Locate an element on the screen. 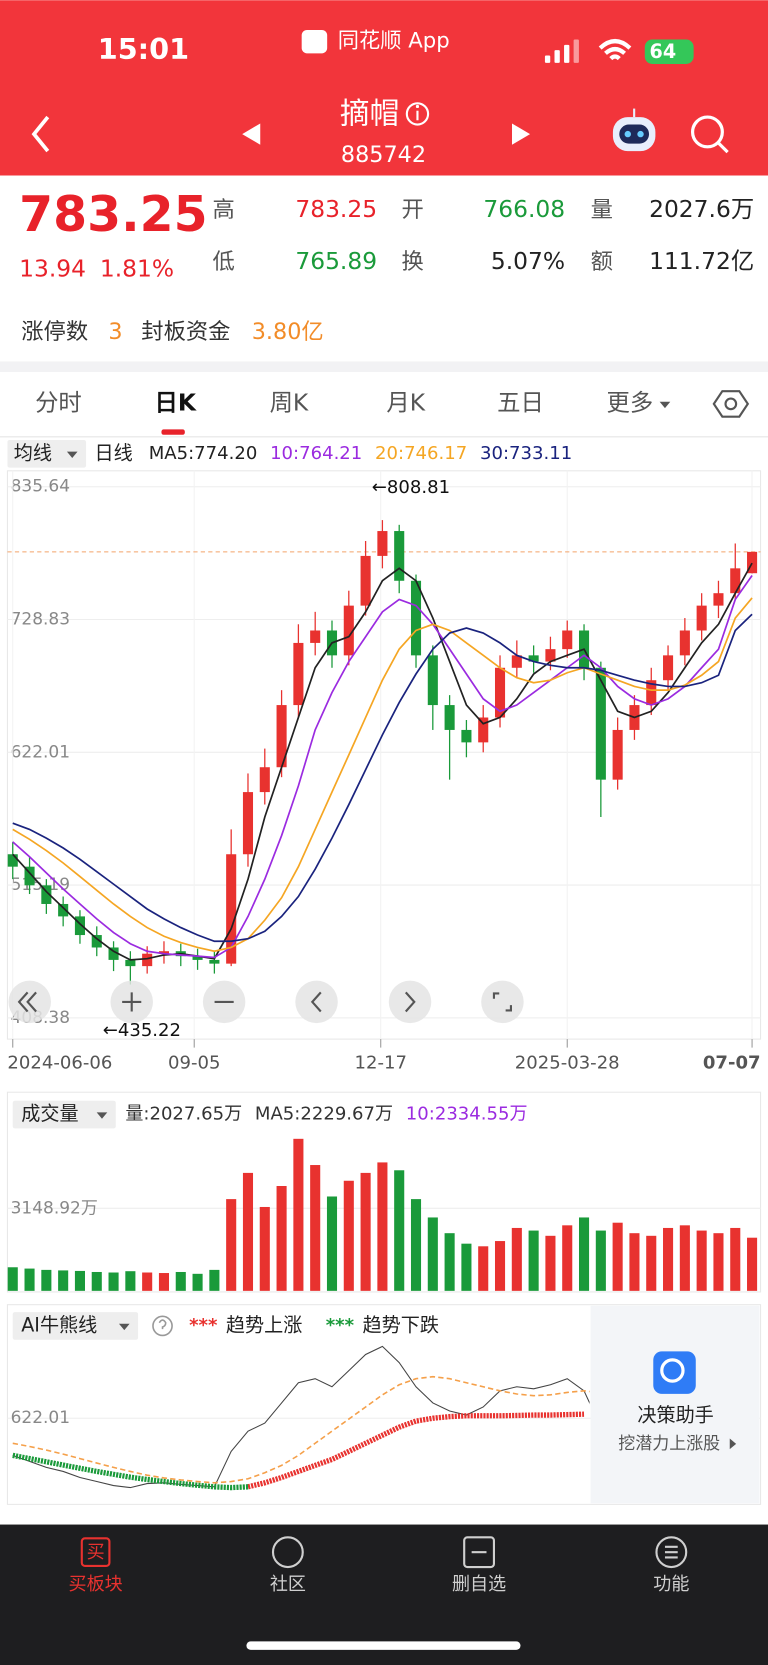 The image size is (768, 1665). turnover: 5.07% is located at coordinates (528, 261).